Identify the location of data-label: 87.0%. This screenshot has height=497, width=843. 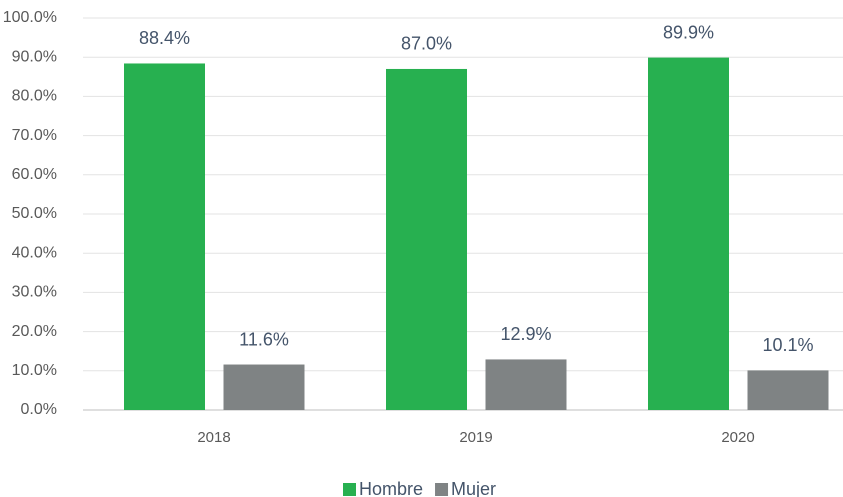
(426, 44).